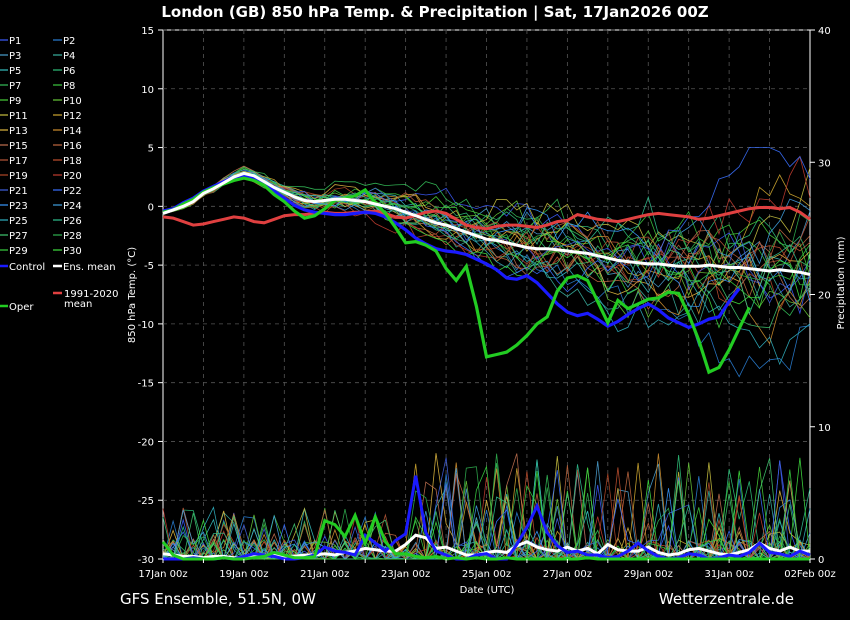  I want to click on legend-entry-p6: P6, so click(69, 71).